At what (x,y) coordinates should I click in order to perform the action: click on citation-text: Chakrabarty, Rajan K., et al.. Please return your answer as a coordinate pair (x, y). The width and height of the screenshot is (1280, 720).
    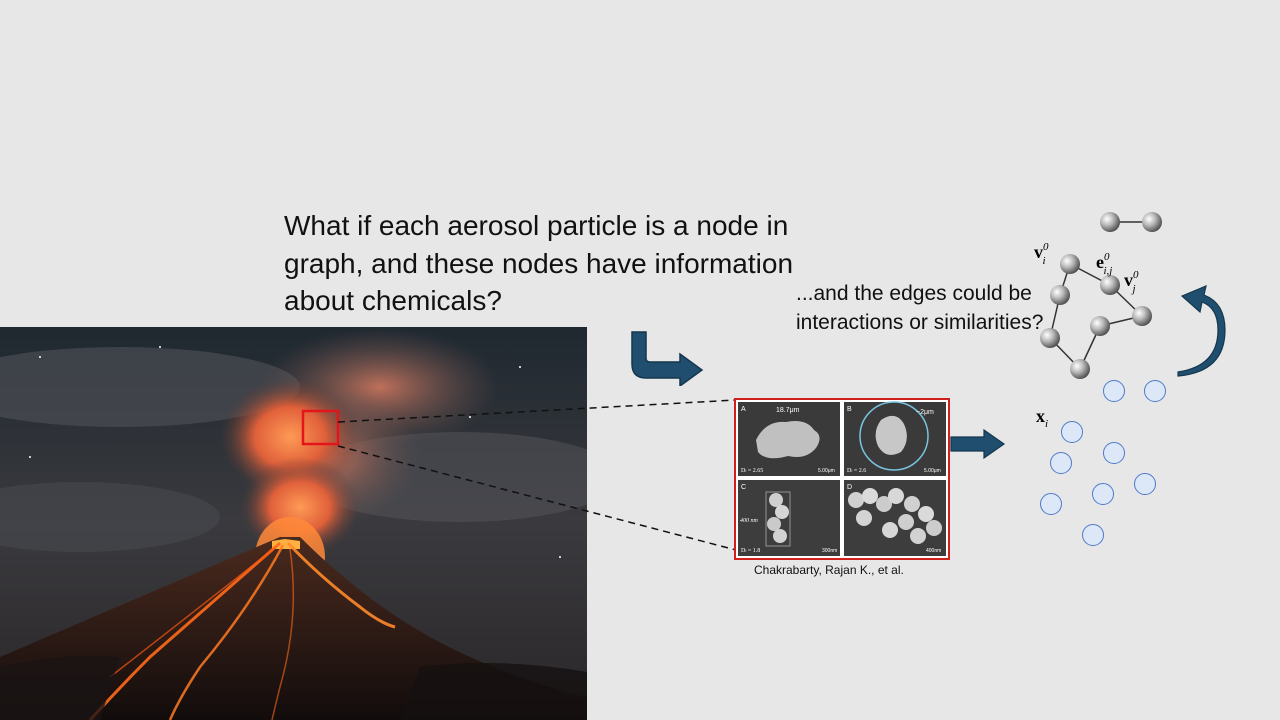
    Looking at the image, I should click on (829, 570).